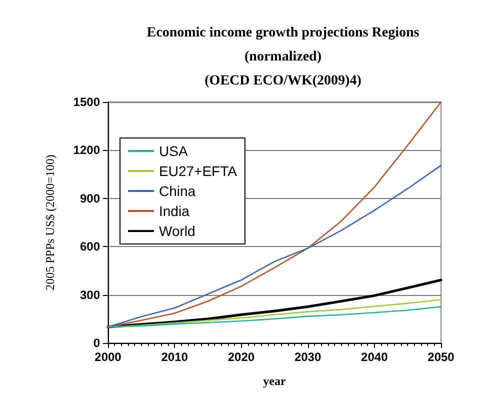  What do you see at coordinates (177, 191) in the screenshot?
I see `legend-label: China` at bounding box center [177, 191].